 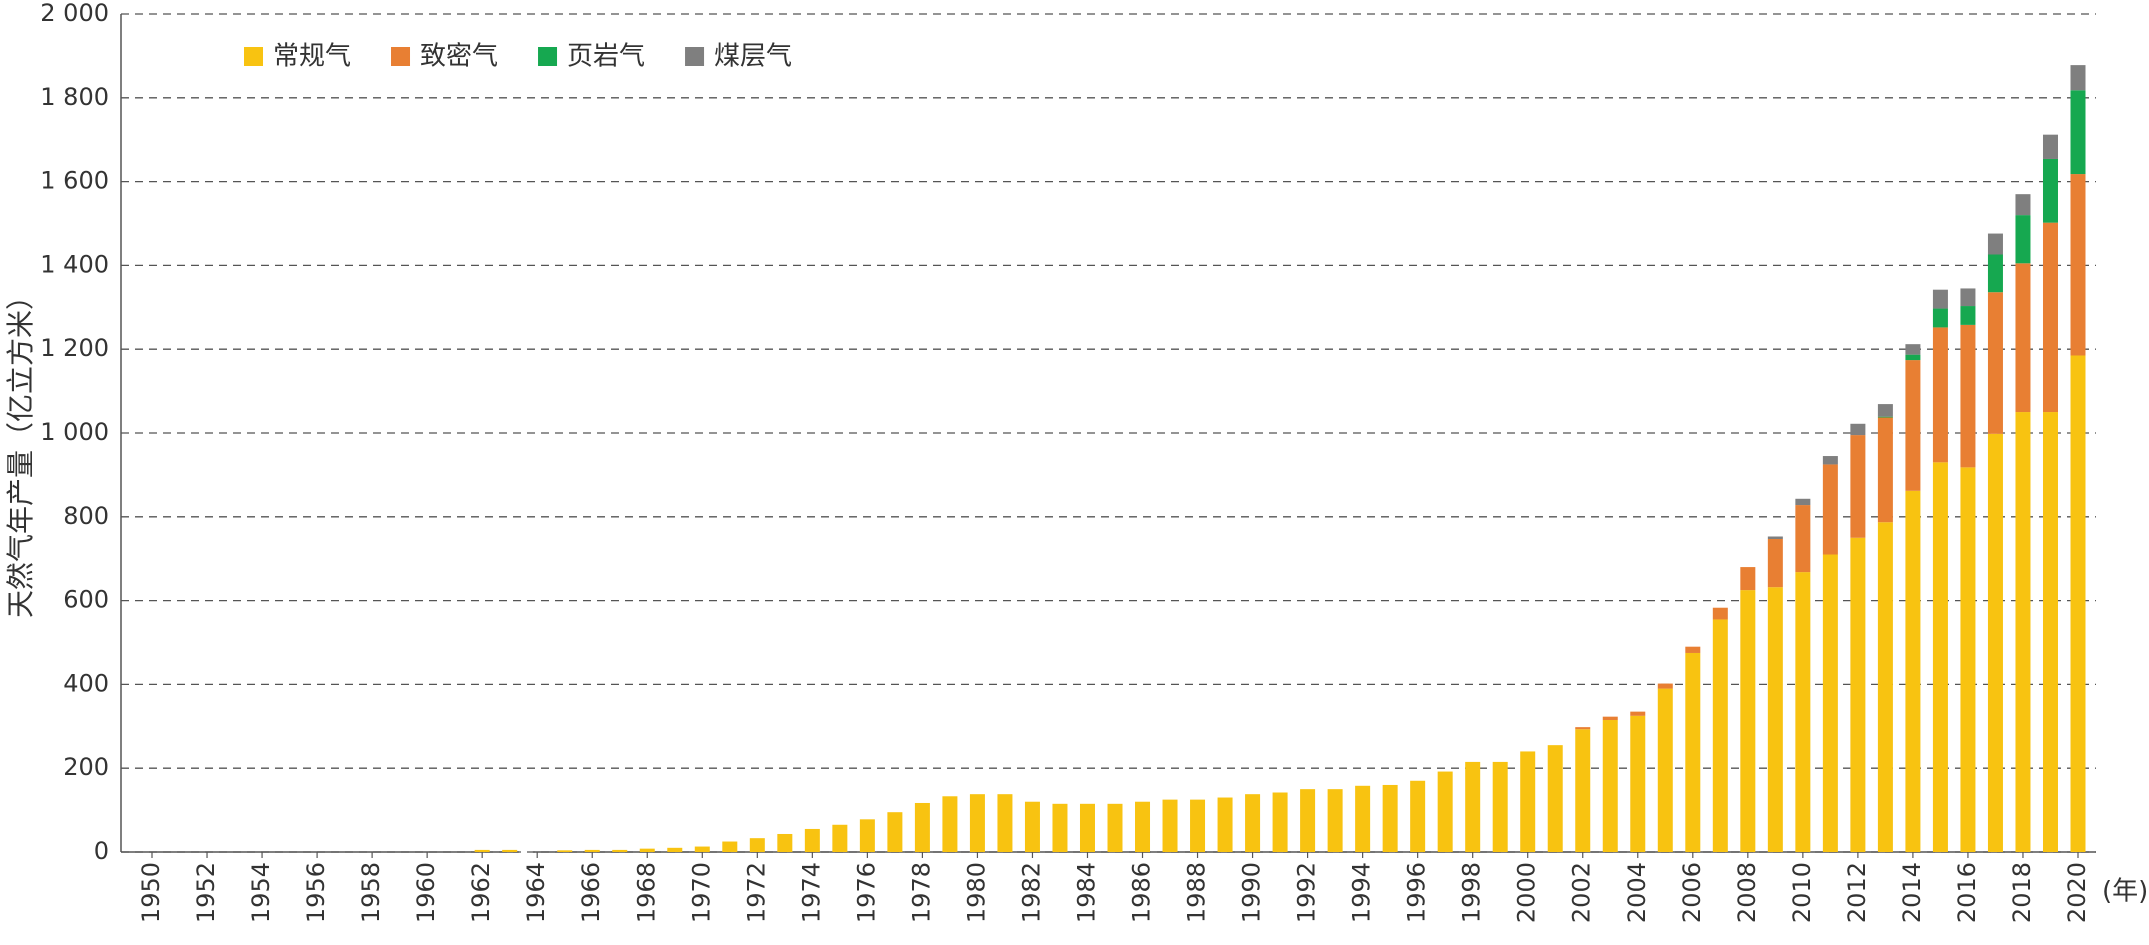 What do you see at coordinates (1912, 892) in the screenshot?
I see `x-tick-label: 2014` at bounding box center [1912, 892].